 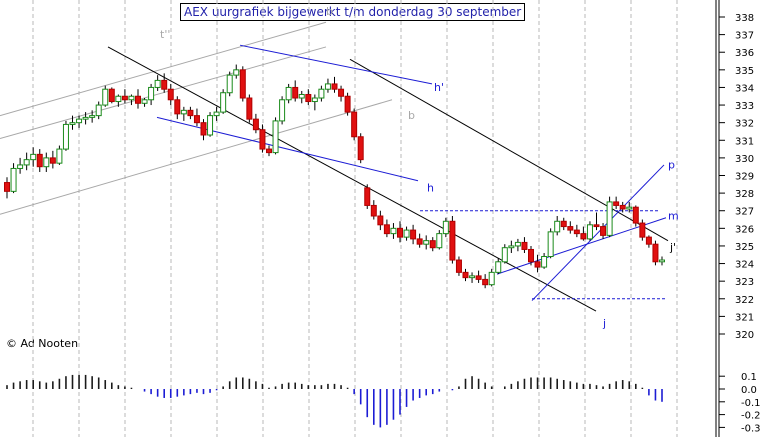 I want to click on axis-tick-label: 336, so click(x=744, y=53).